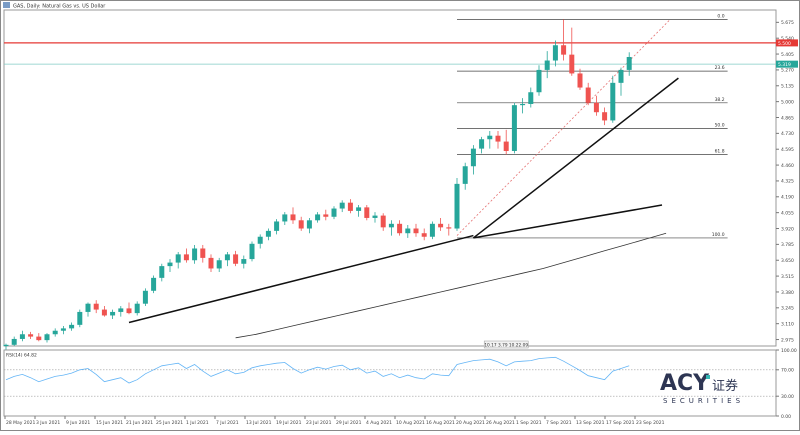 Image resolution: width=800 pixels, height=435 pixels. Describe the element at coordinates (787, 64) in the screenshot. I see `current-price-badge` at that location.